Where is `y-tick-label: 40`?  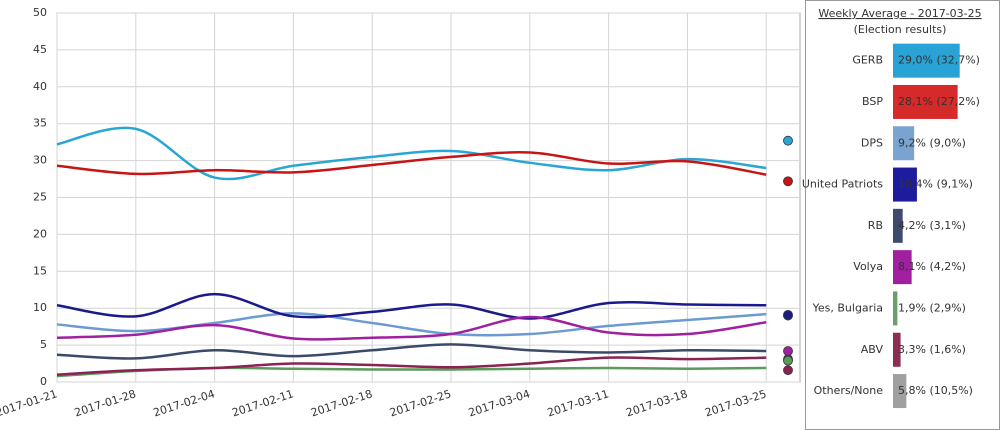
y-tick-label: 40 is located at coordinates (40, 86).